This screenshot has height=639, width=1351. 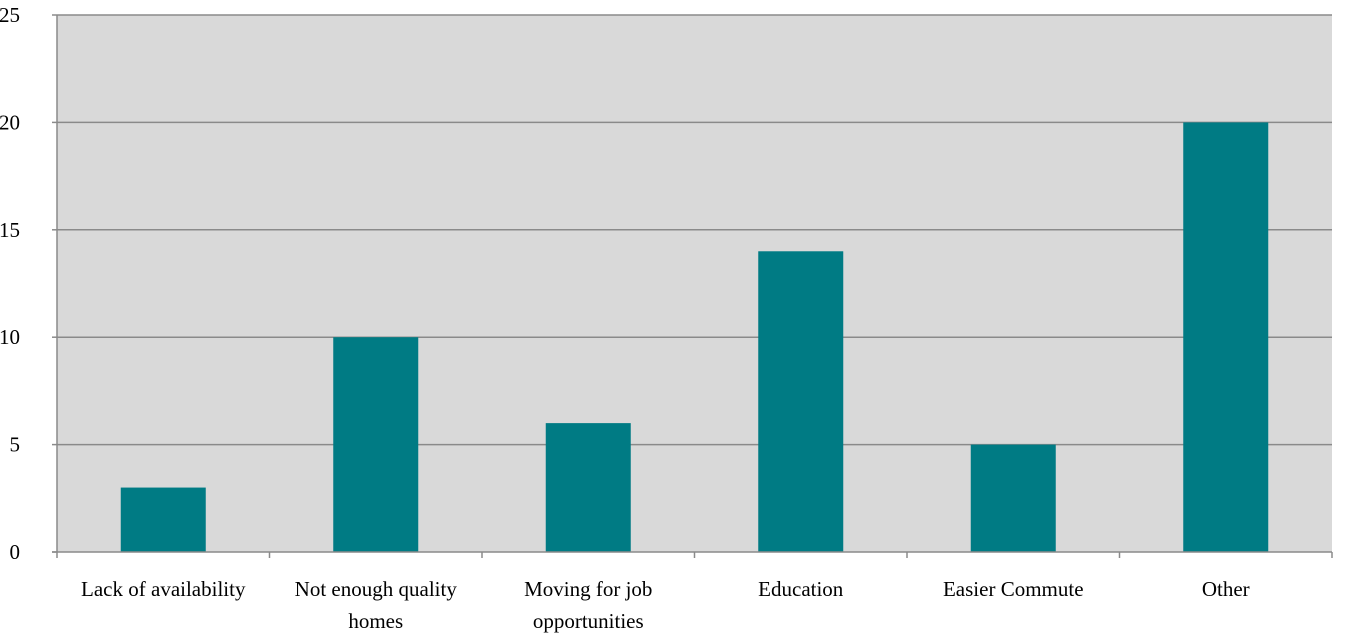 What do you see at coordinates (1013, 589) in the screenshot?
I see `x-tick-label: Easier Commute` at bounding box center [1013, 589].